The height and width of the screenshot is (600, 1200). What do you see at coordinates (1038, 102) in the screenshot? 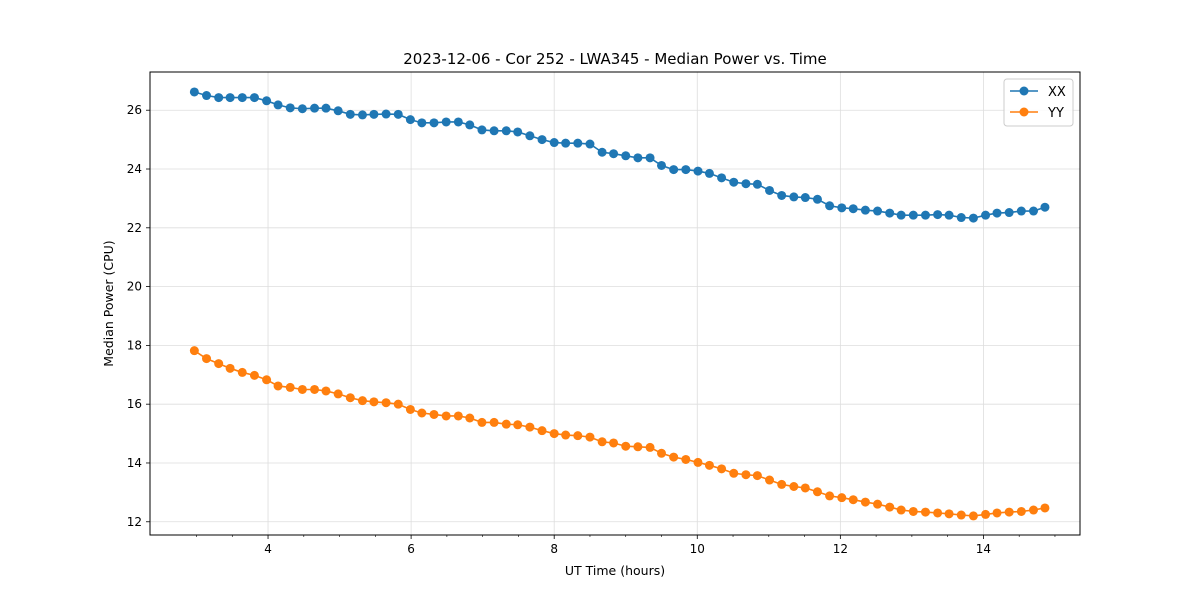
I see `legend: XX YY` at bounding box center [1038, 102].